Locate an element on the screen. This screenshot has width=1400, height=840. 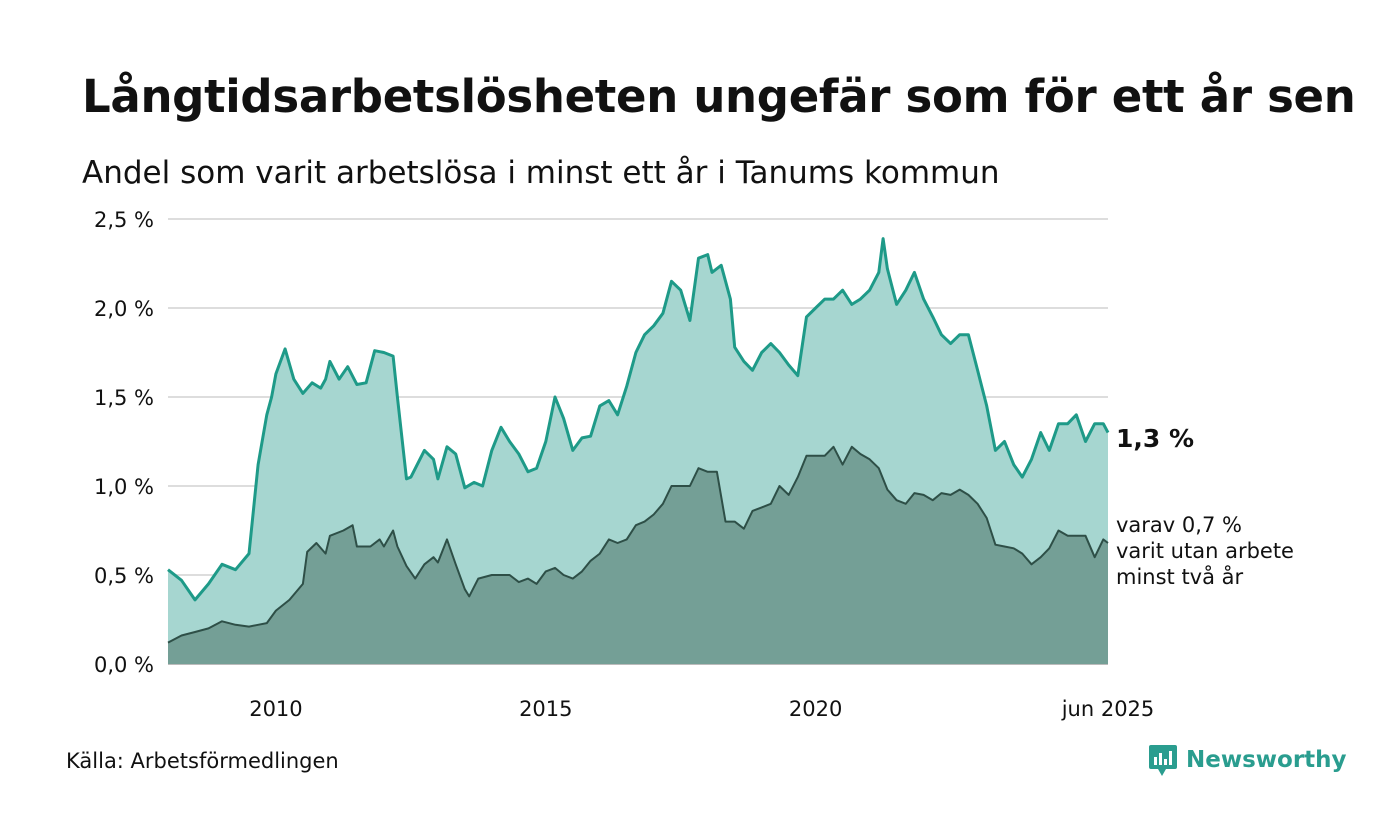
end-label-secondary-line: varit utan arbete is located at coordinates (1205, 551).